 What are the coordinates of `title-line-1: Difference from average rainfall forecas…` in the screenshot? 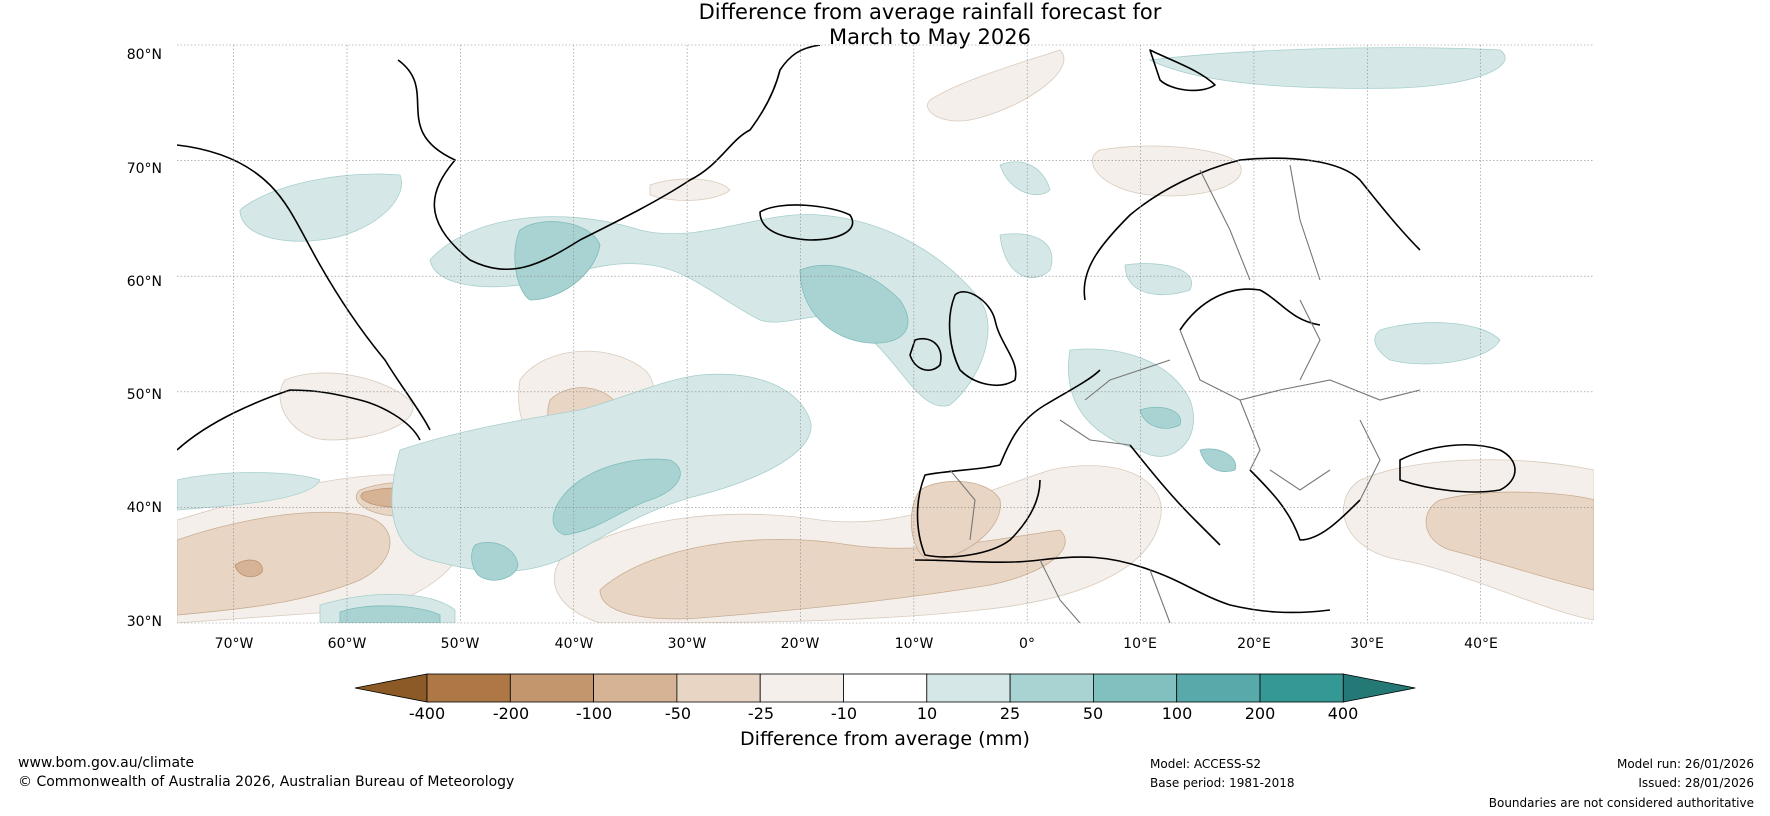 It's located at (930, 12).